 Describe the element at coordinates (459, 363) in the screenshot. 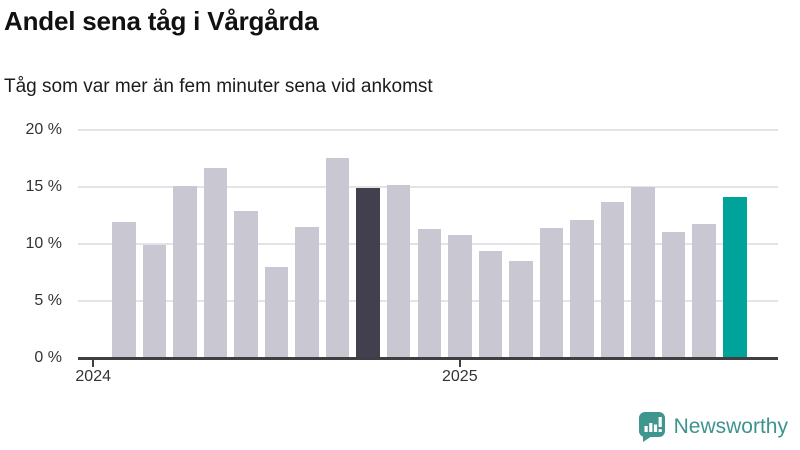

I see `x-tick-2025` at that location.